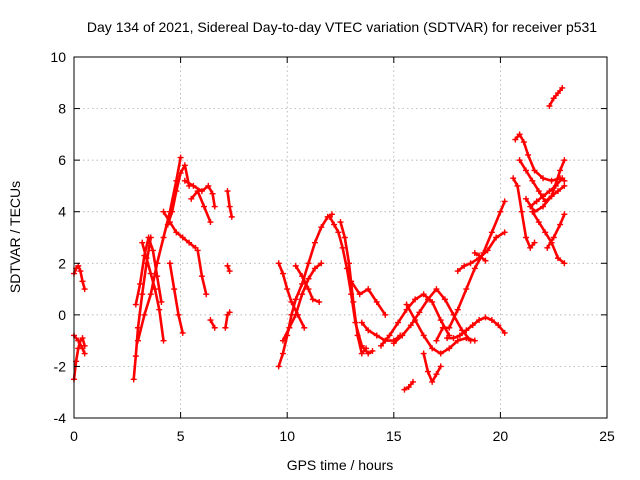 Image resolution: width=640 pixels, height=480 pixels. What do you see at coordinates (181, 436) in the screenshot?
I see `x-tick-label: 5` at bounding box center [181, 436].